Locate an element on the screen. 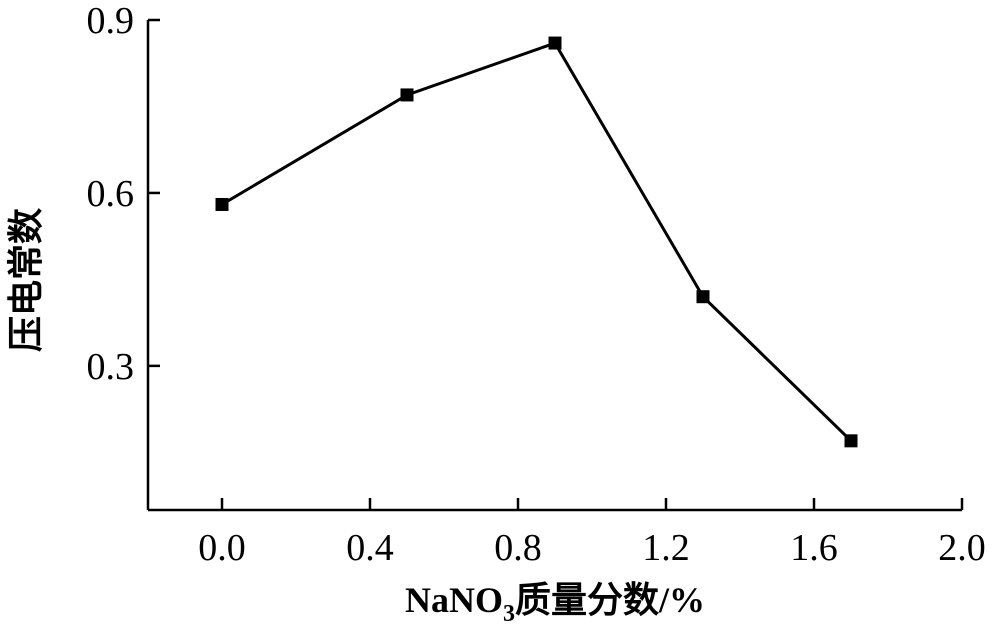  x-axis-title: NaNO3质量分数/% is located at coordinates (555, 603).